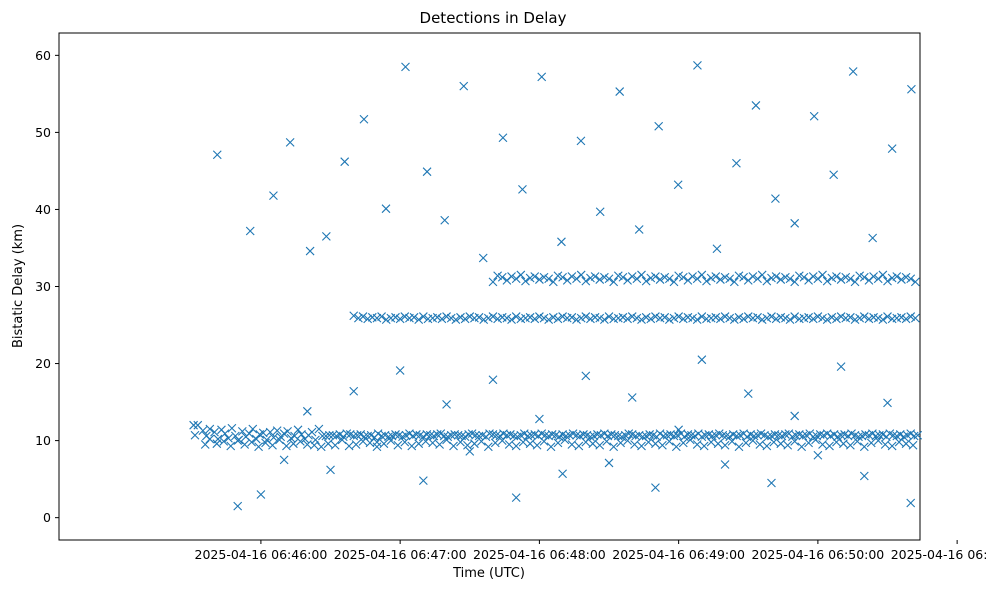  I want to click on chart-title: Detections in Delay, so click(493, 18).